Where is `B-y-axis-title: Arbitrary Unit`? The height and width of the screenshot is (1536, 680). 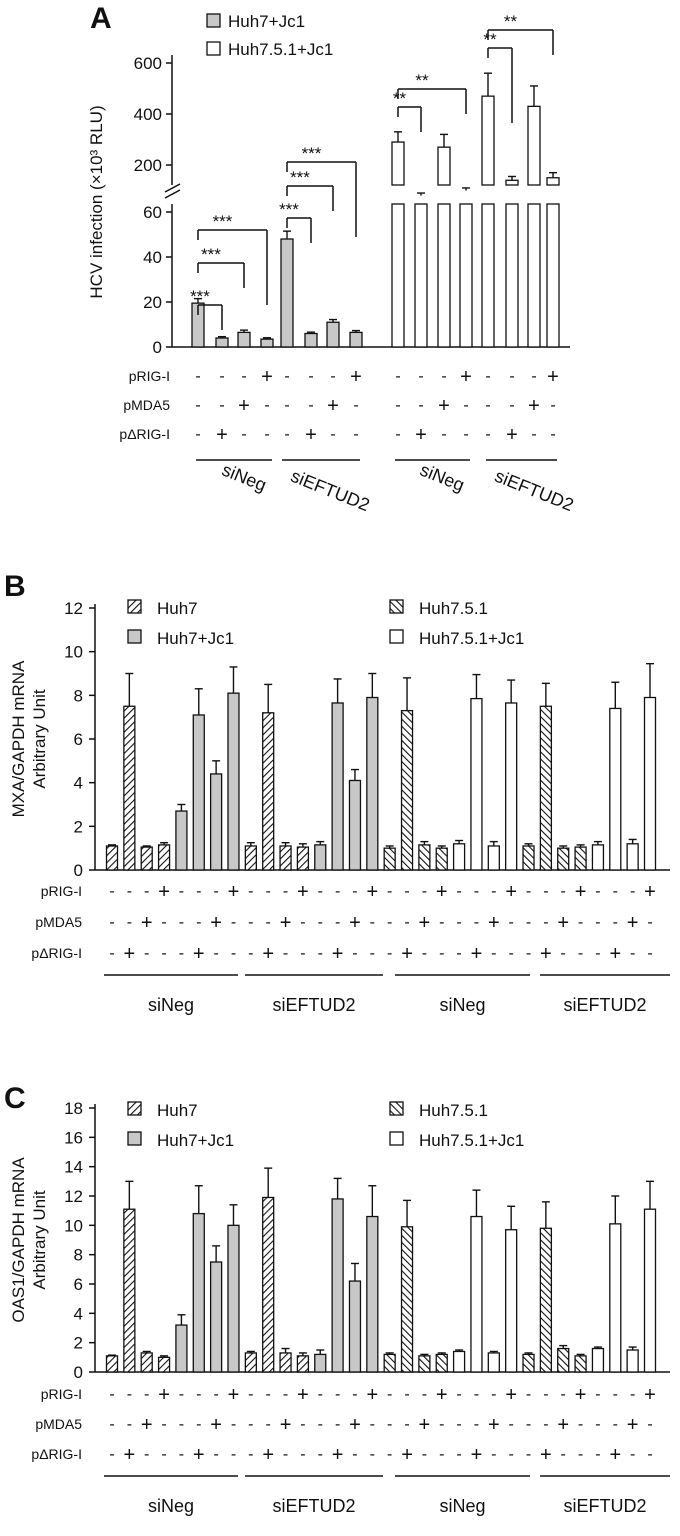
B-y-axis-title: Arbitrary Unit is located at coordinates (39, 738).